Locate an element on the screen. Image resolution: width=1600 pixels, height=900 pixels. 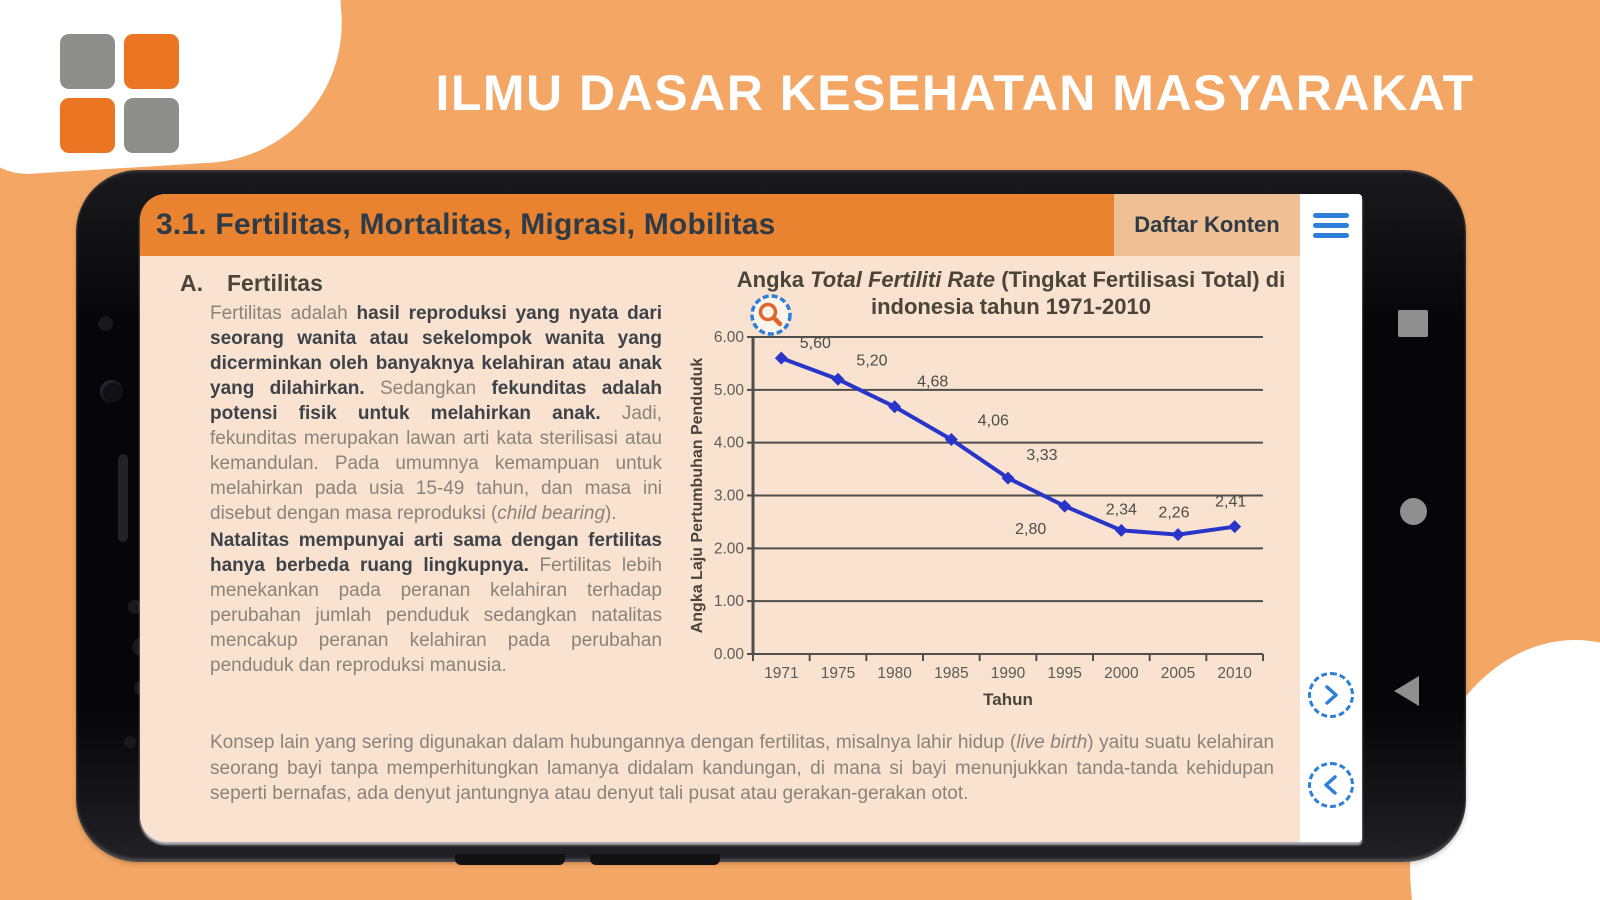
recents-square-icon is located at coordinates (1413, 323).